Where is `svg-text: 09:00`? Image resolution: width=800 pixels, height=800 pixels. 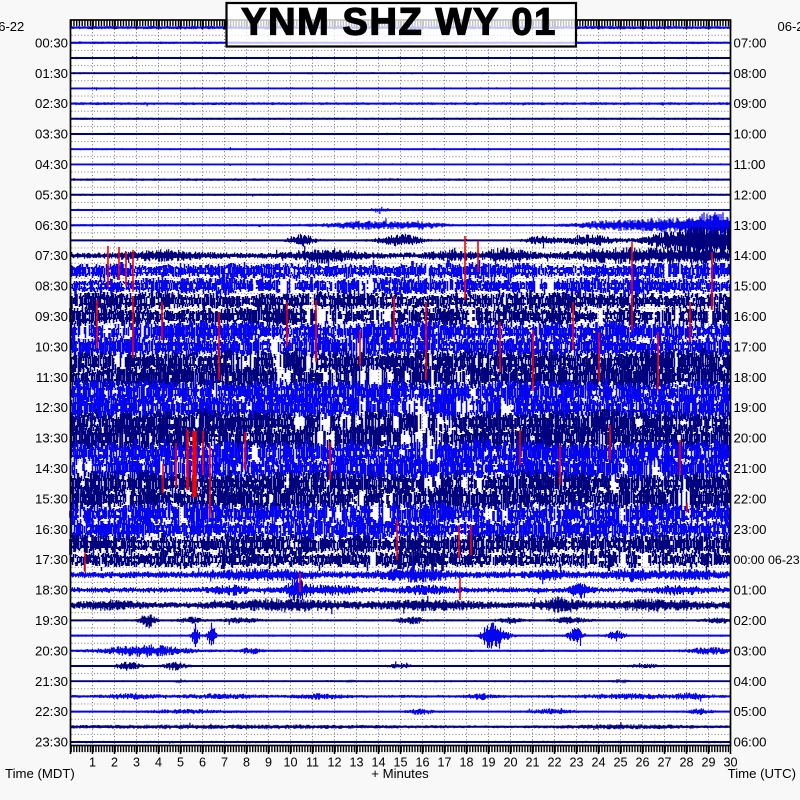 svg-text: 09:00 is located at coordinates (750, 103).